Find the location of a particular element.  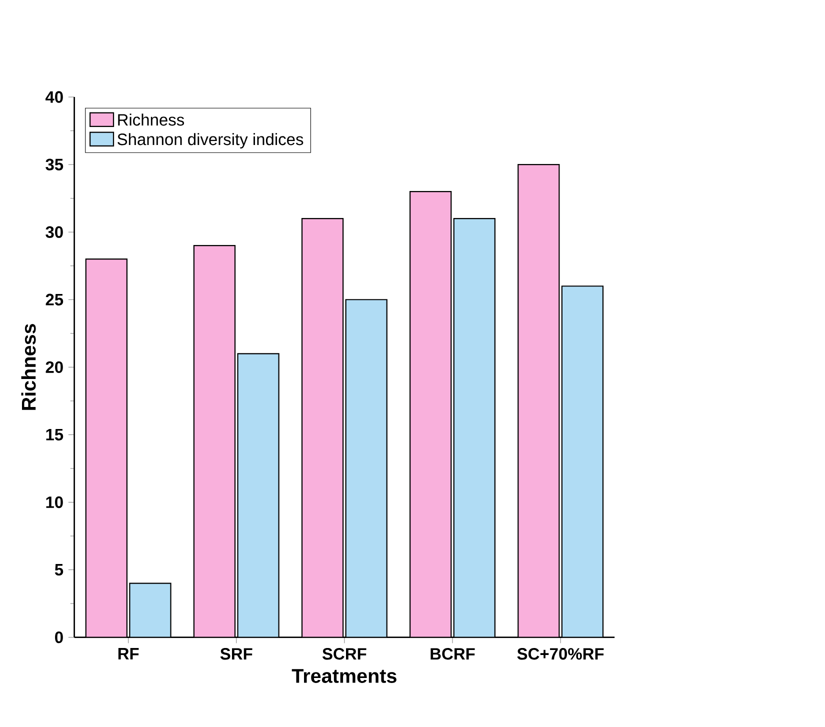

y-tick-label: 40 is located at coordinates (54, 97).